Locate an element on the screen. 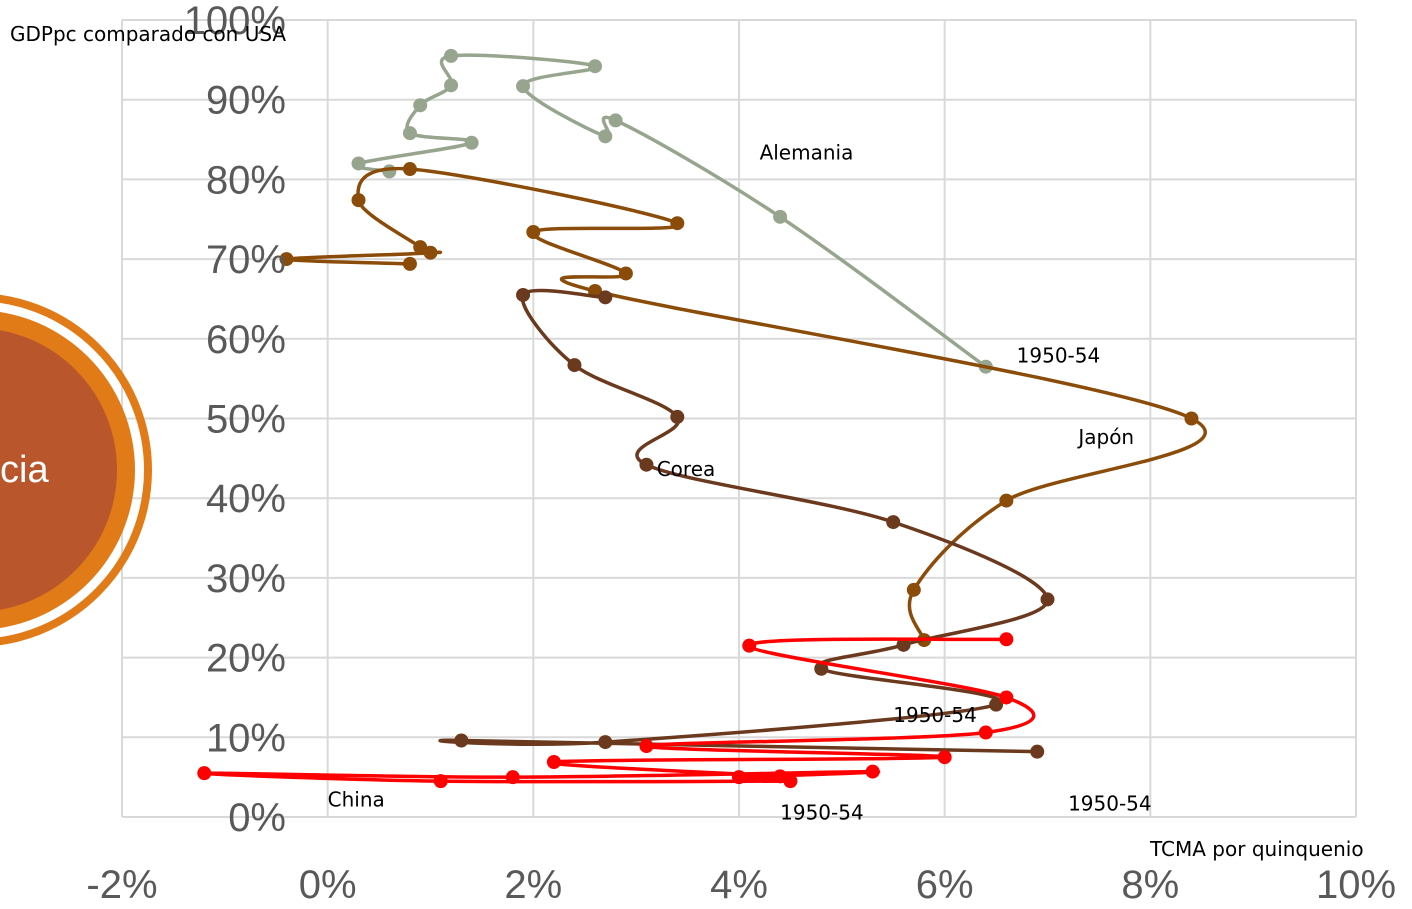 The width and height of the screenshot is (1412, 909). x-tick-label: 2% is located at coordinates (533, 885).